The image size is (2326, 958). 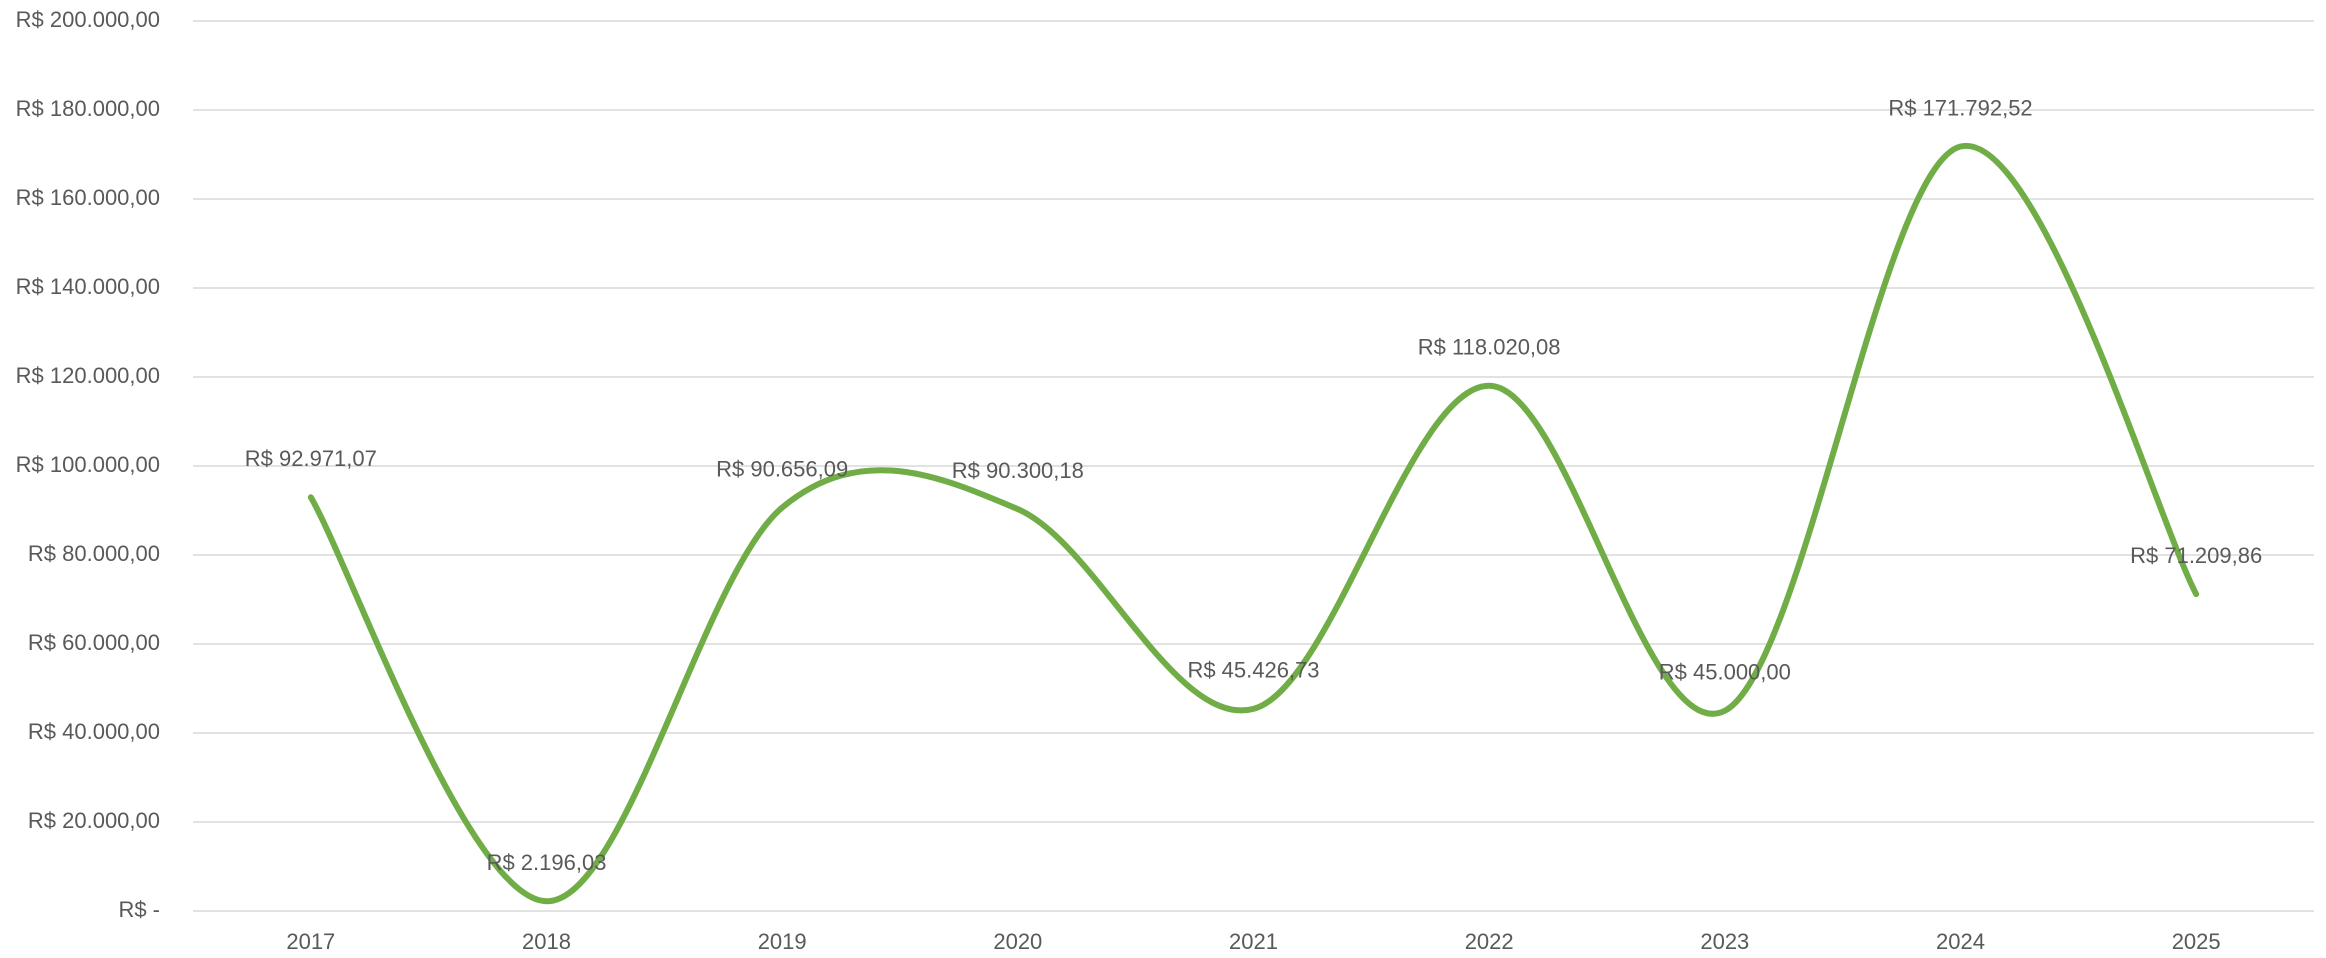 What do you see at coordinates (1489, 347) in the screenshot?
I see `data-label: R$ 118.020,08` at bounding box center [1489, 347].